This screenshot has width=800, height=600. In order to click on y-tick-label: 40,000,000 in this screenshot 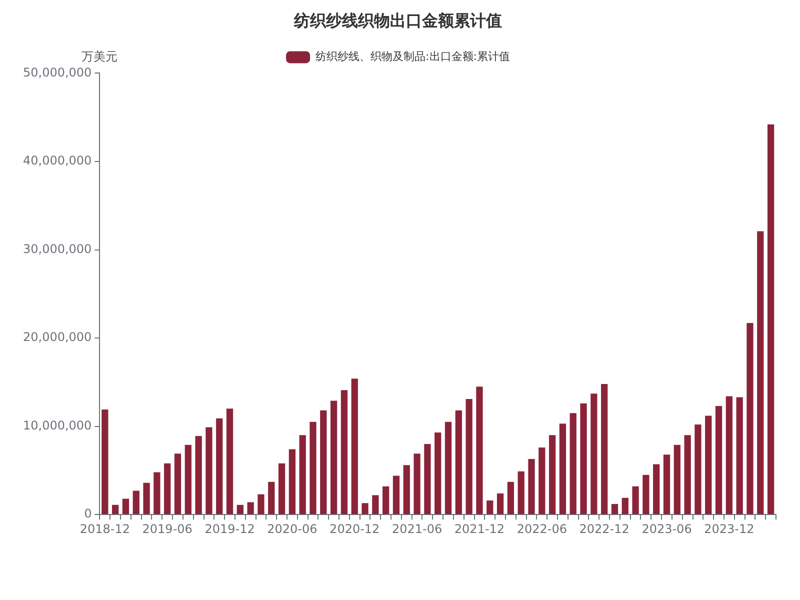, I will do `click(57, 161)`.